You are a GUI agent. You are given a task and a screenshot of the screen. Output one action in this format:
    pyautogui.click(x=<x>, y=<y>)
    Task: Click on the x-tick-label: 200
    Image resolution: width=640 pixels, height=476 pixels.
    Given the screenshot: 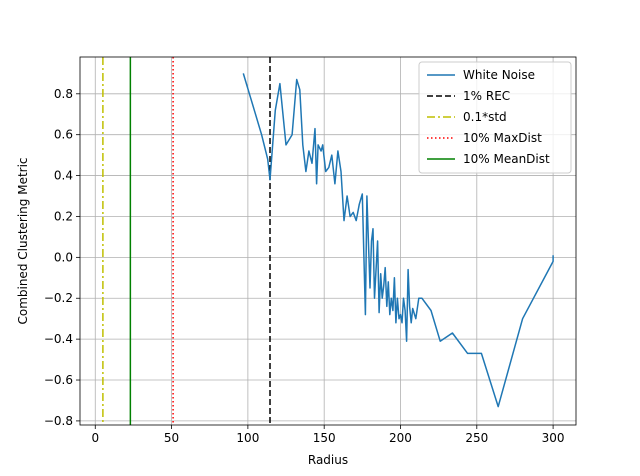 What is the action you would take?
    pyautogui.click(x=400, y=438)
    